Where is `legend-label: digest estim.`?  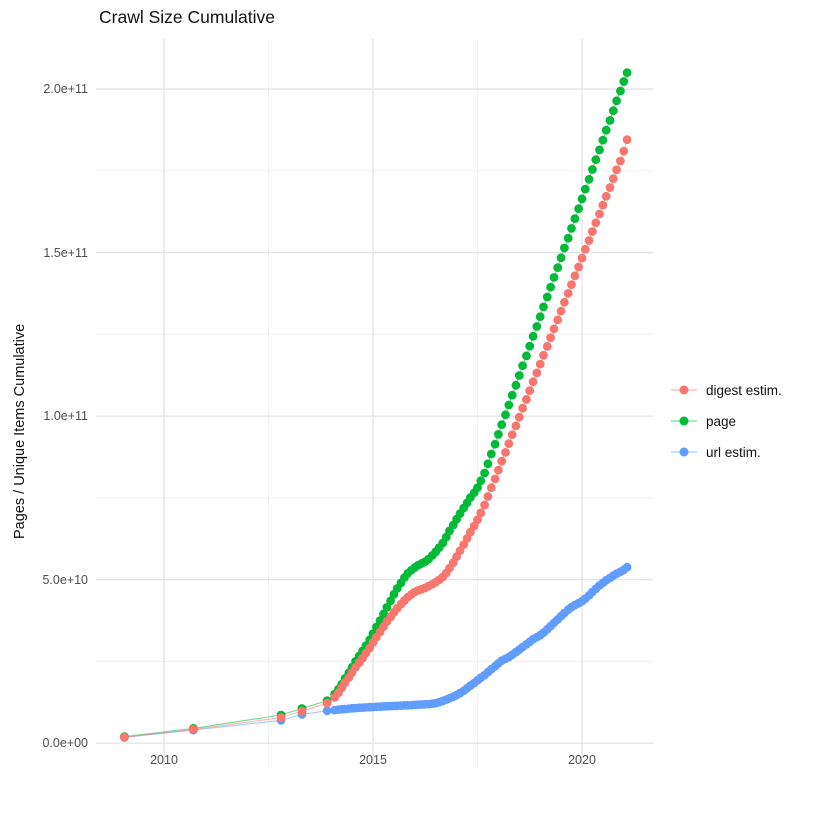 legend-label: digest estim. is located at coordinates (744, 390).